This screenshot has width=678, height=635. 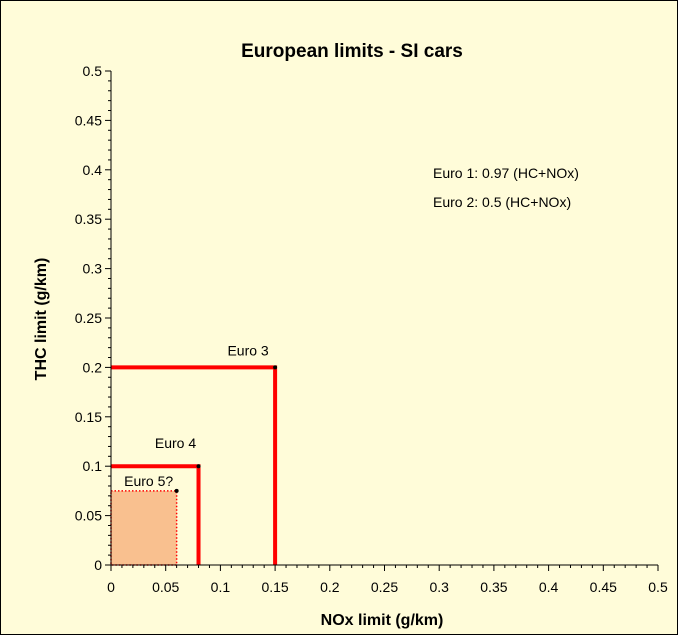 I want to click on euro-5-limit-area, so click(x=144, y=528).